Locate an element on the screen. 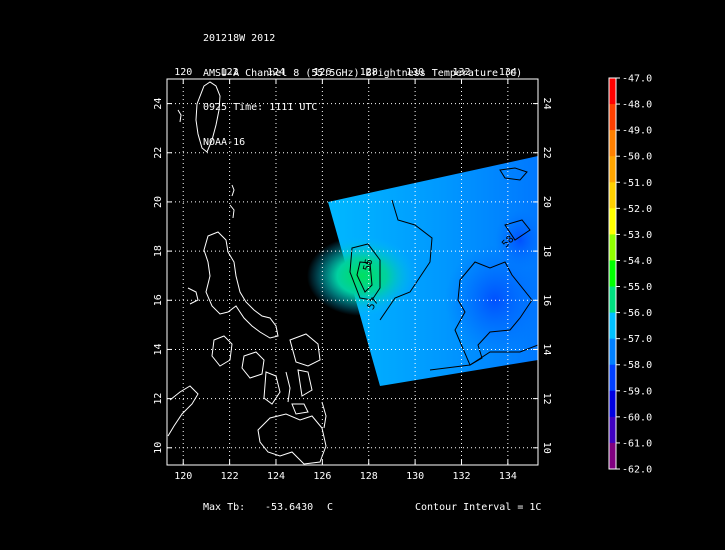 This screenshot has height=550, width=725. observation-time: 0925 Time: 1111 UTC is located at coordinates (260, 107).